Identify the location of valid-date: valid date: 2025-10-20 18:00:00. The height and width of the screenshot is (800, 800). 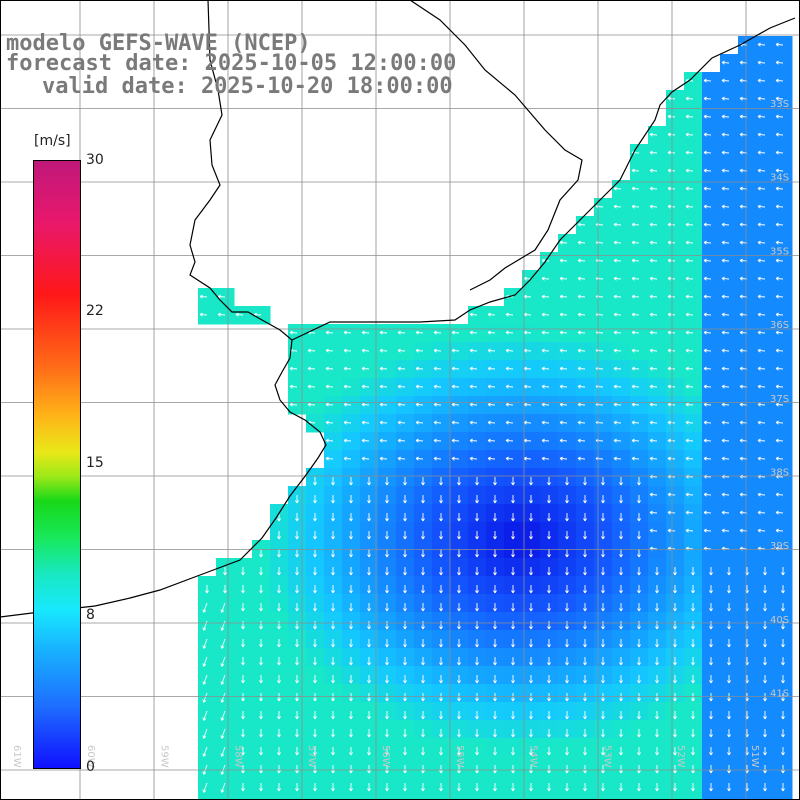
(247, 86).